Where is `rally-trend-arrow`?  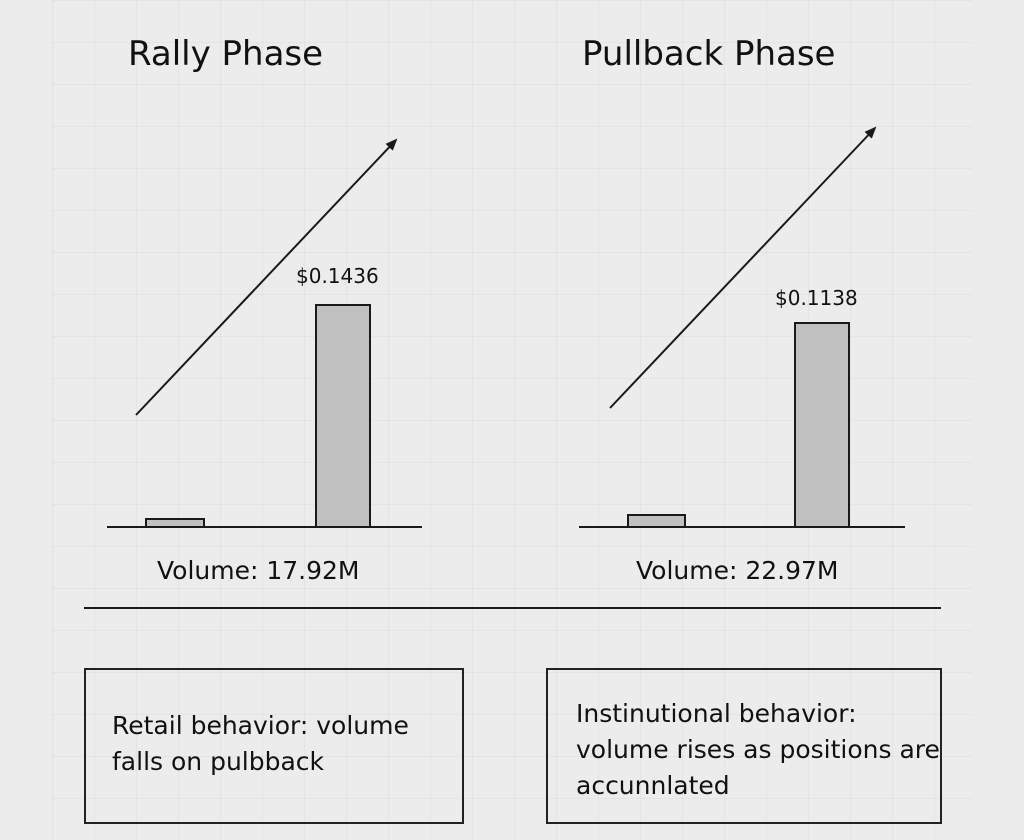 rally-trend-arrow is located at coordinates (266, 277).